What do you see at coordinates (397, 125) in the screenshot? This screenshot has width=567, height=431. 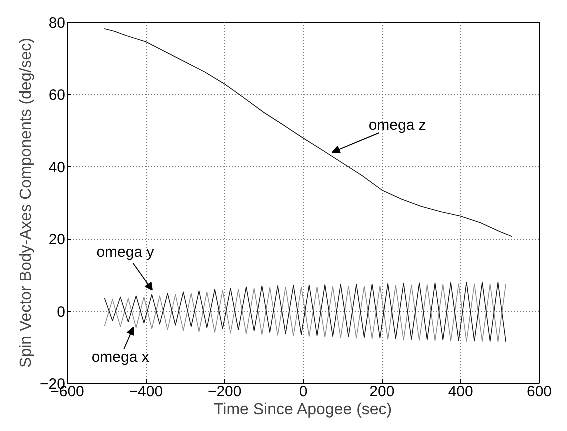 I see `annotation: omega z` at bounding box center [397, 125].